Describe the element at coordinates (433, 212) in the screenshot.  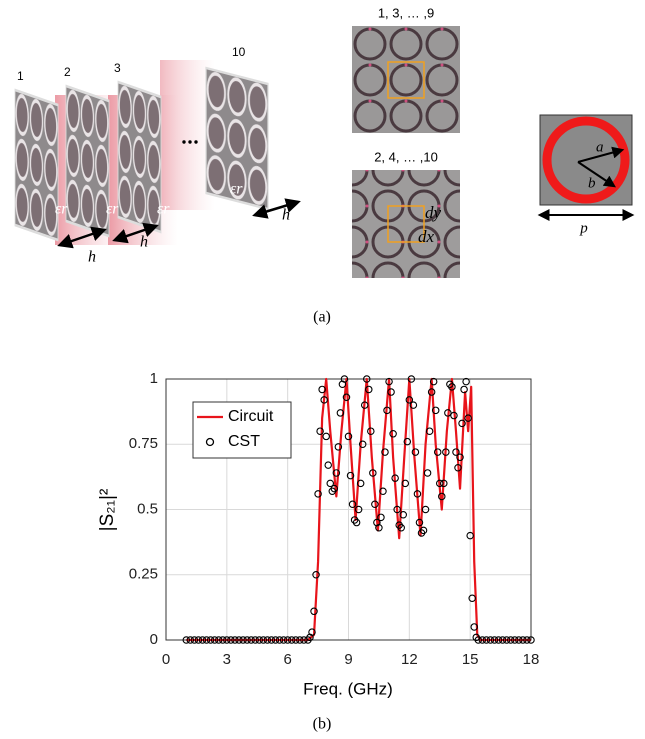
I see `offset-label: dy` at that location.